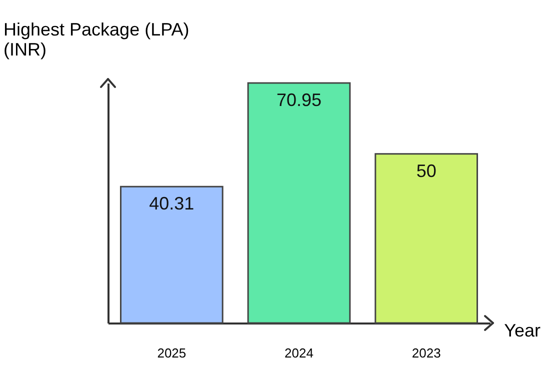 The height and width of the screenshot is (384, 552). I want to click on x-tick-label: 2023, so click(426, 353).